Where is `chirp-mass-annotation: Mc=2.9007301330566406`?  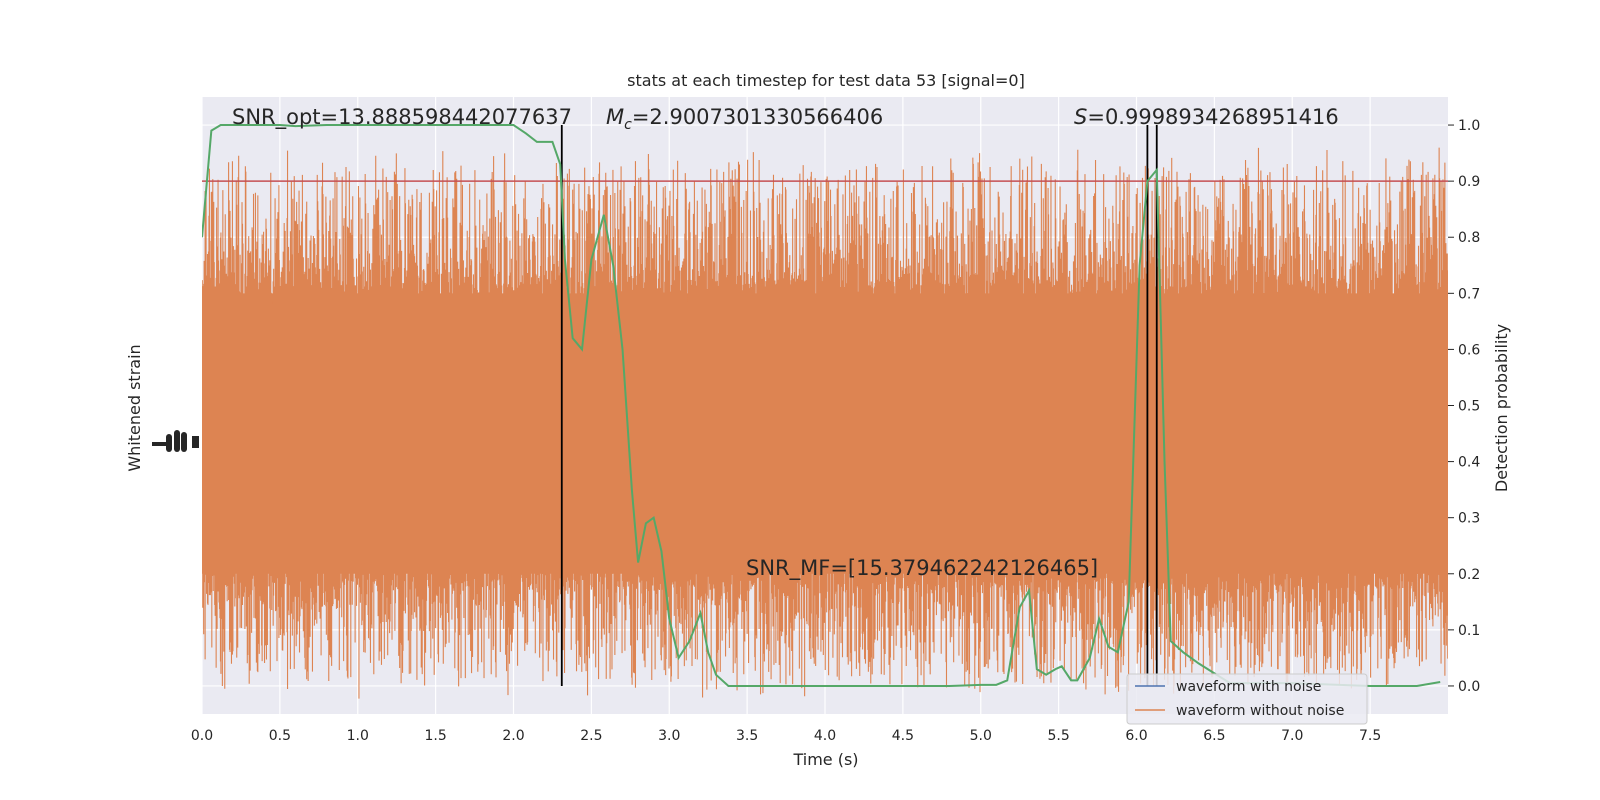
chirp-mass-annotation: Mc=2.9007301330566406 is located at coordinates (744, 119).